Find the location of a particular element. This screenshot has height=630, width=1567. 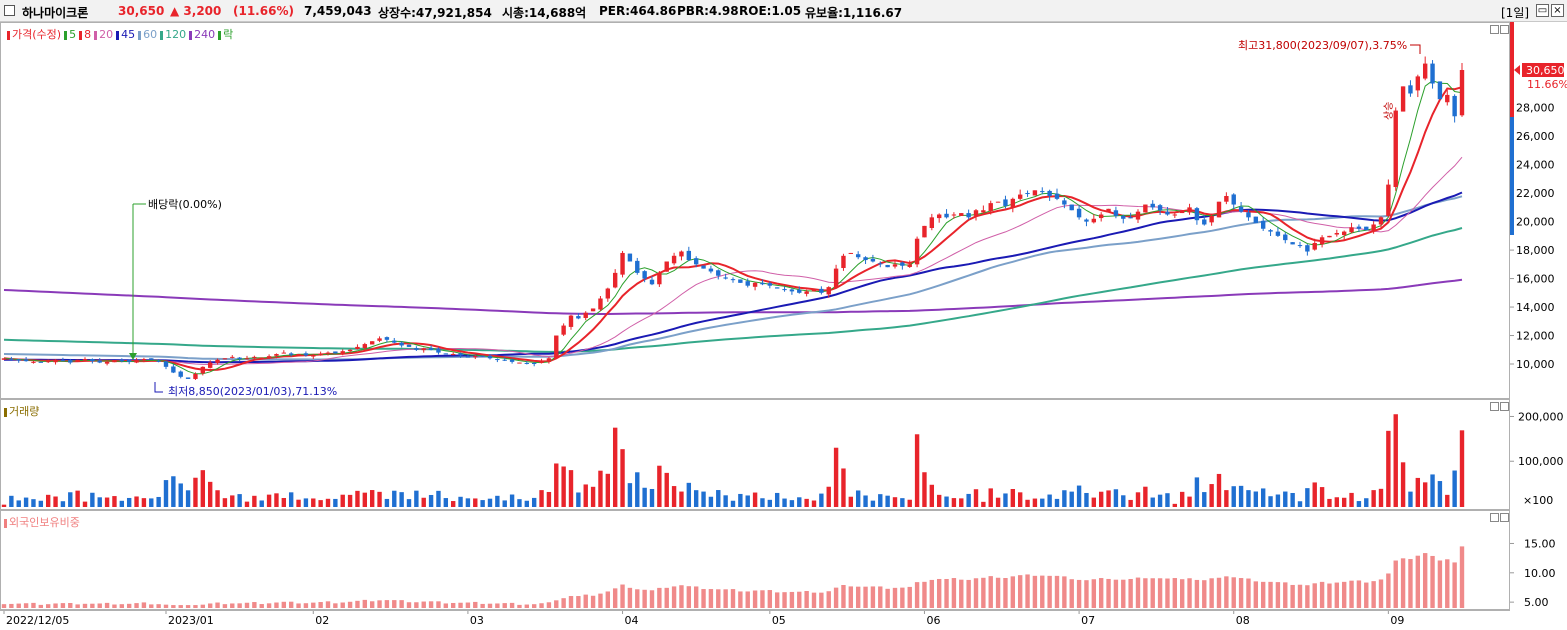

close-icon: × is located at coordinates (1557, 10).